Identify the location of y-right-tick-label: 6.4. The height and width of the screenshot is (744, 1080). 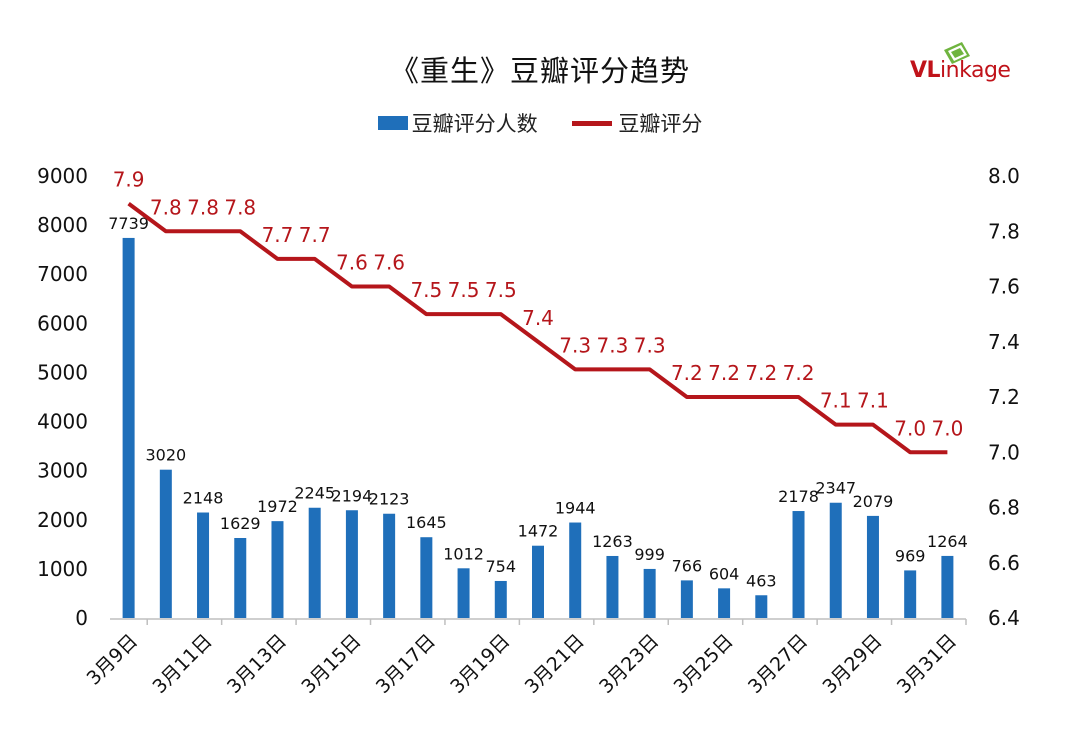
(1004, 618).